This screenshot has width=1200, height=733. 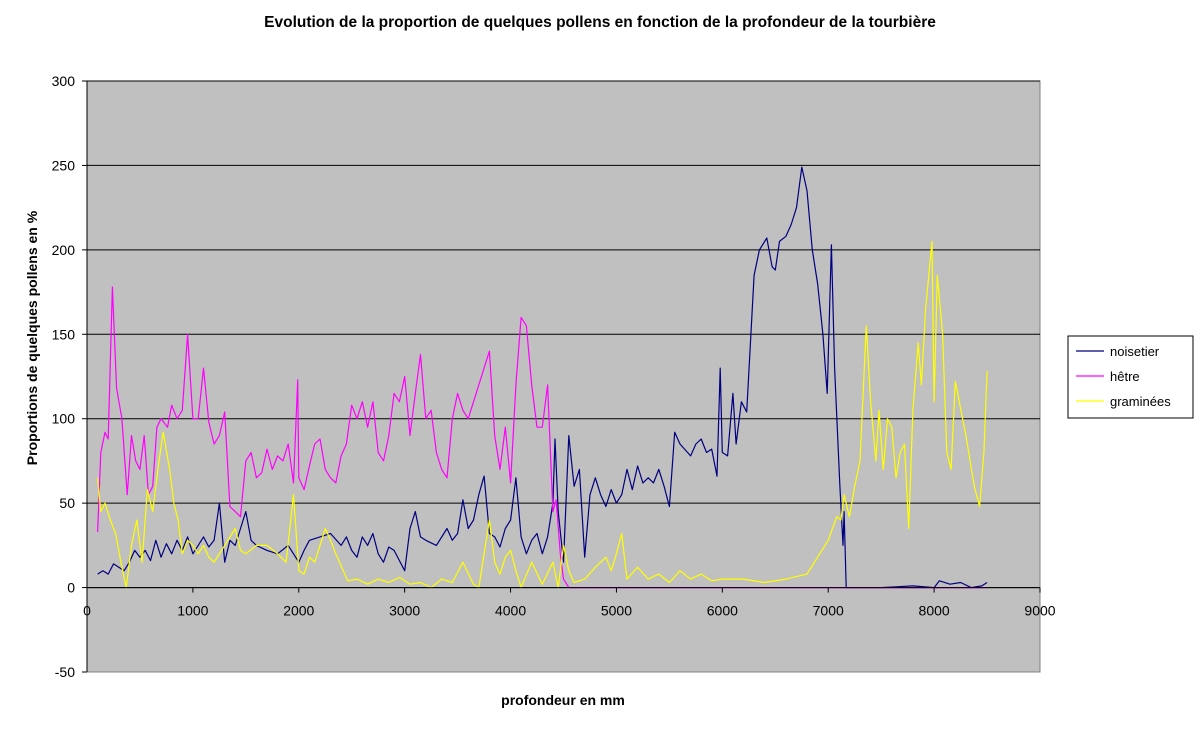 I want to click on y-tick-label: 200, so click(x=64, y=250).